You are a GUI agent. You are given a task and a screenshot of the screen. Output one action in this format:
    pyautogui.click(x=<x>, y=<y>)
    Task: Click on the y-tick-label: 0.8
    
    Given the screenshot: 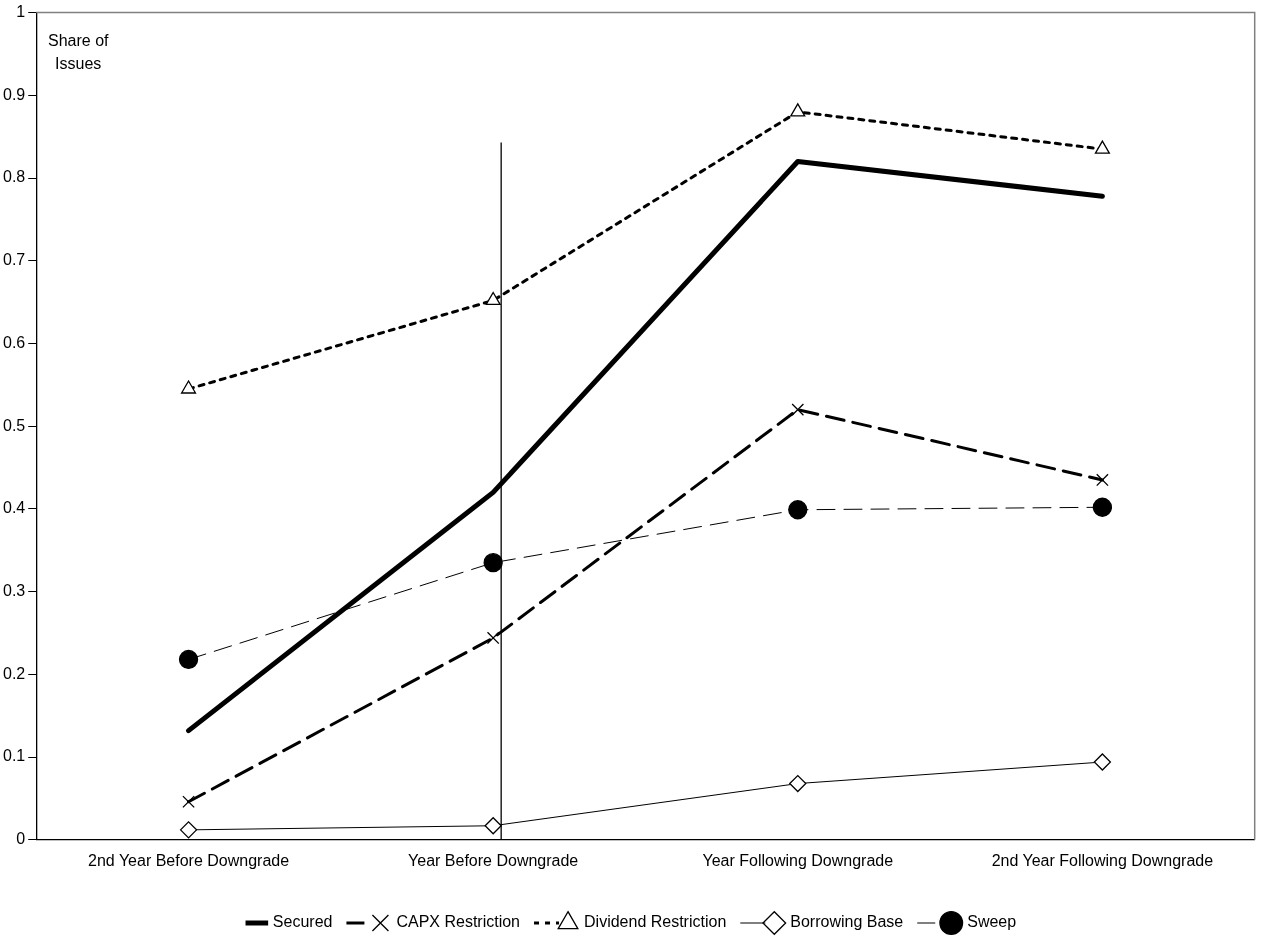 What is the action you would take?
    pyautogui.click(x=14, y=177)
    